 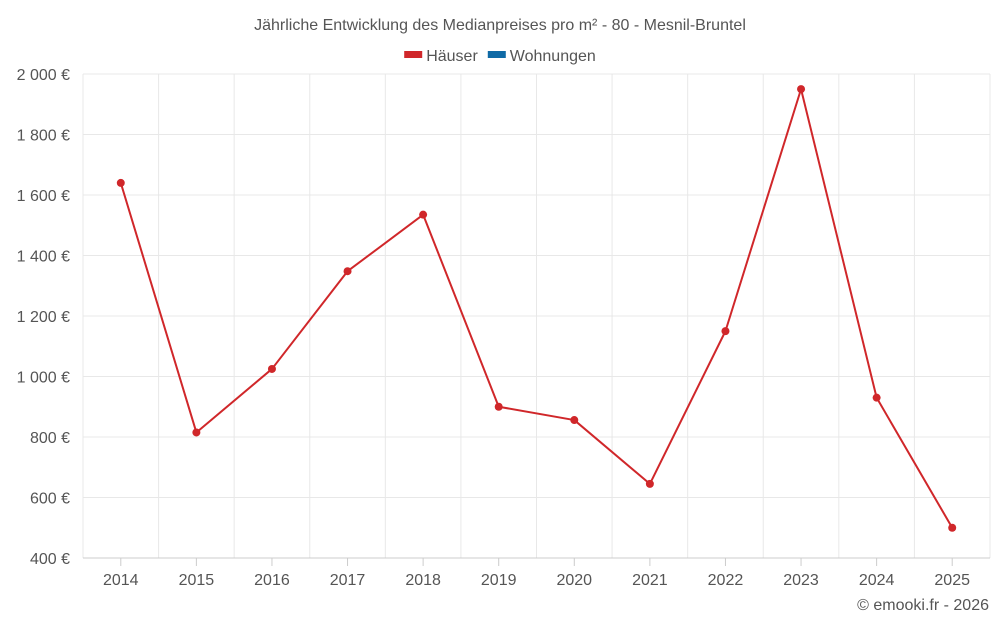 I want to click on x-tick-label: 2015, so click(x=197, y=580).